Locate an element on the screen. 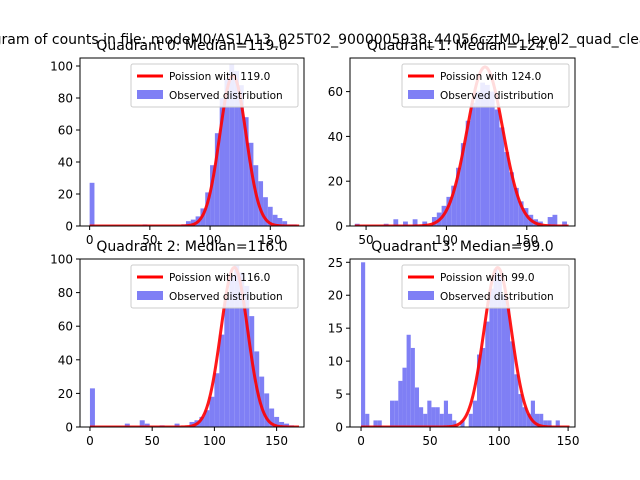 Image resolution: width=640 pixels, height=480 pixels. quadrant-2-y-tick-label: 80 is located at coordinates (65, 293).